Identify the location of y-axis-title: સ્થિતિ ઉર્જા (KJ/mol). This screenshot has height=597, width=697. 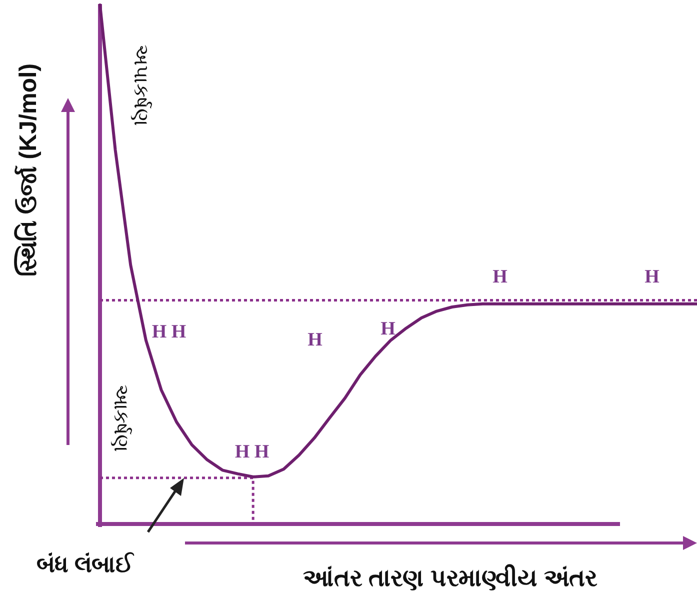
(28, 170).